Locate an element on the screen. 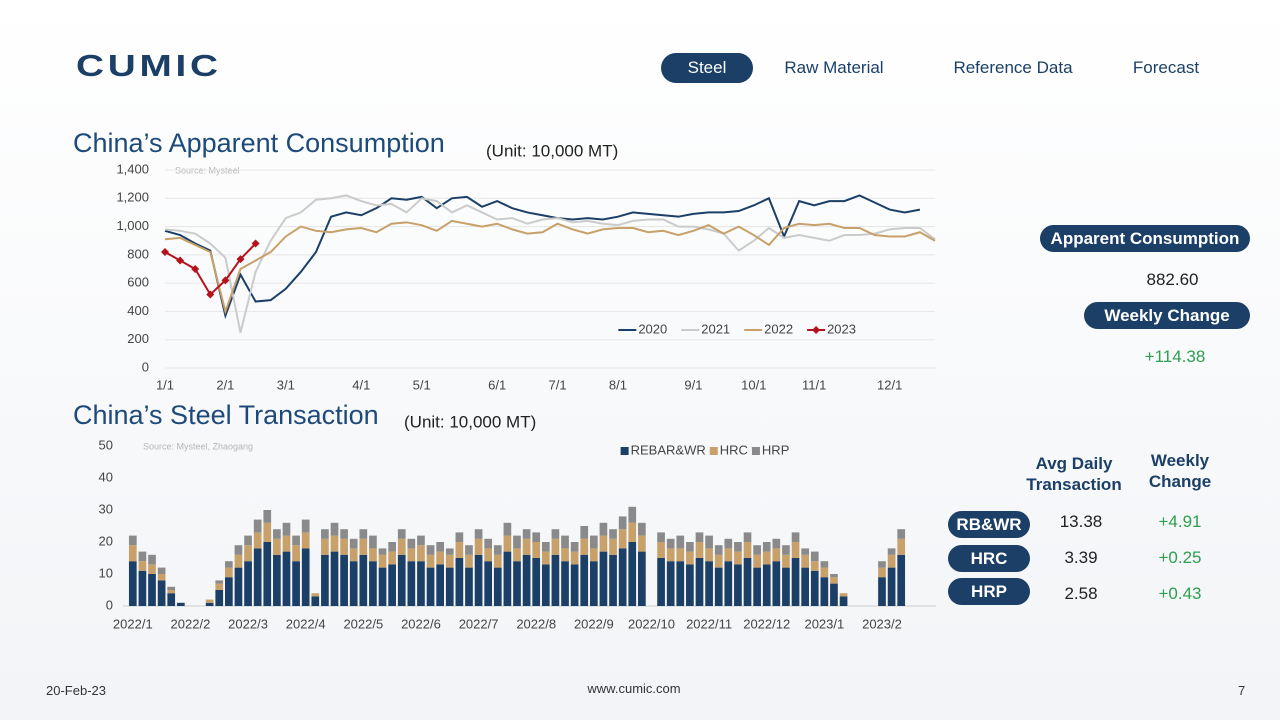 This screenshot has width=1280, height=720. x-tick-label: 6/1 is located at coordinates (497, 384).